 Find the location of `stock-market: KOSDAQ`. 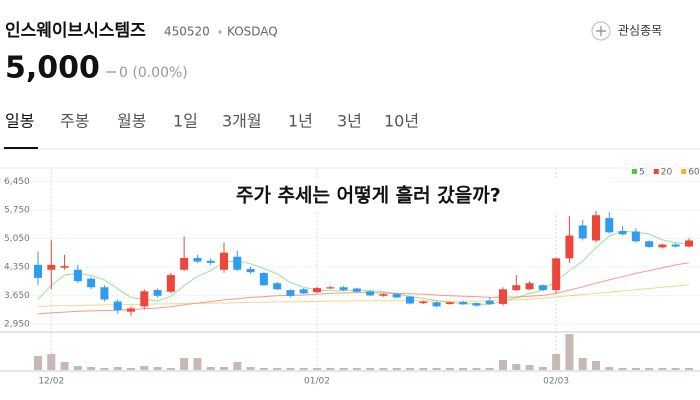

stock-market: KOSDAQ is located at coordinates (252, 32).